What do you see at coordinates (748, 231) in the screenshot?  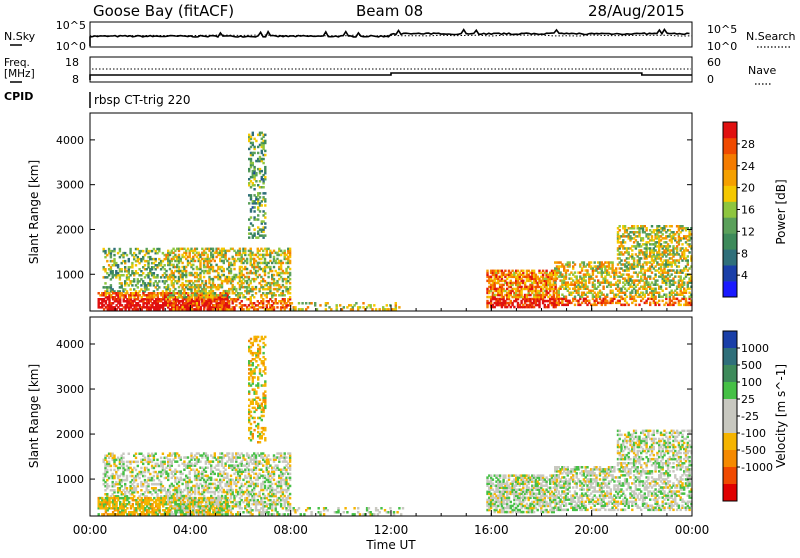 I see `colorbar-tick-label: 12` at bounding box center [748, 231].